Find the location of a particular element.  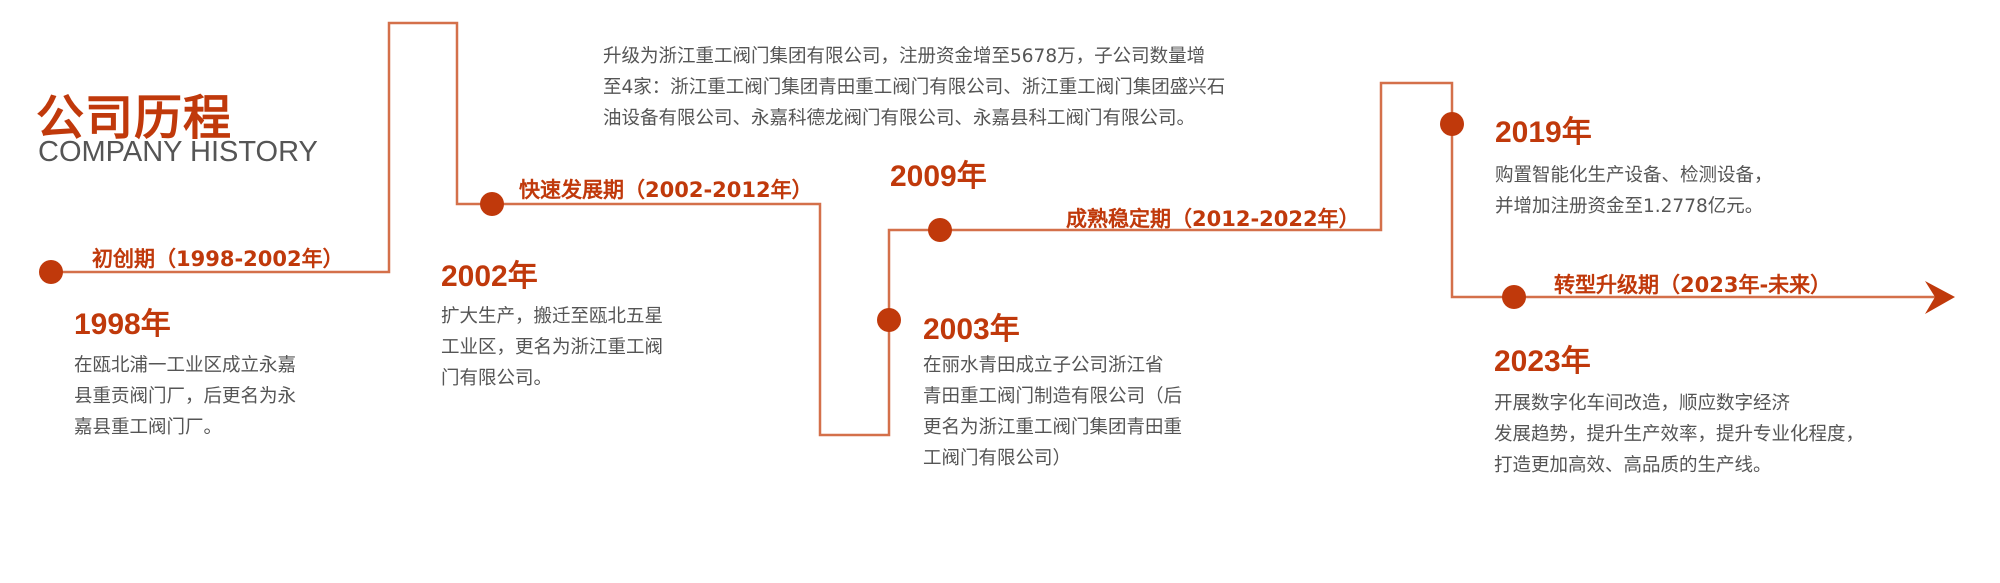

arrow-head-icon is located at coordinates (1940, 297).